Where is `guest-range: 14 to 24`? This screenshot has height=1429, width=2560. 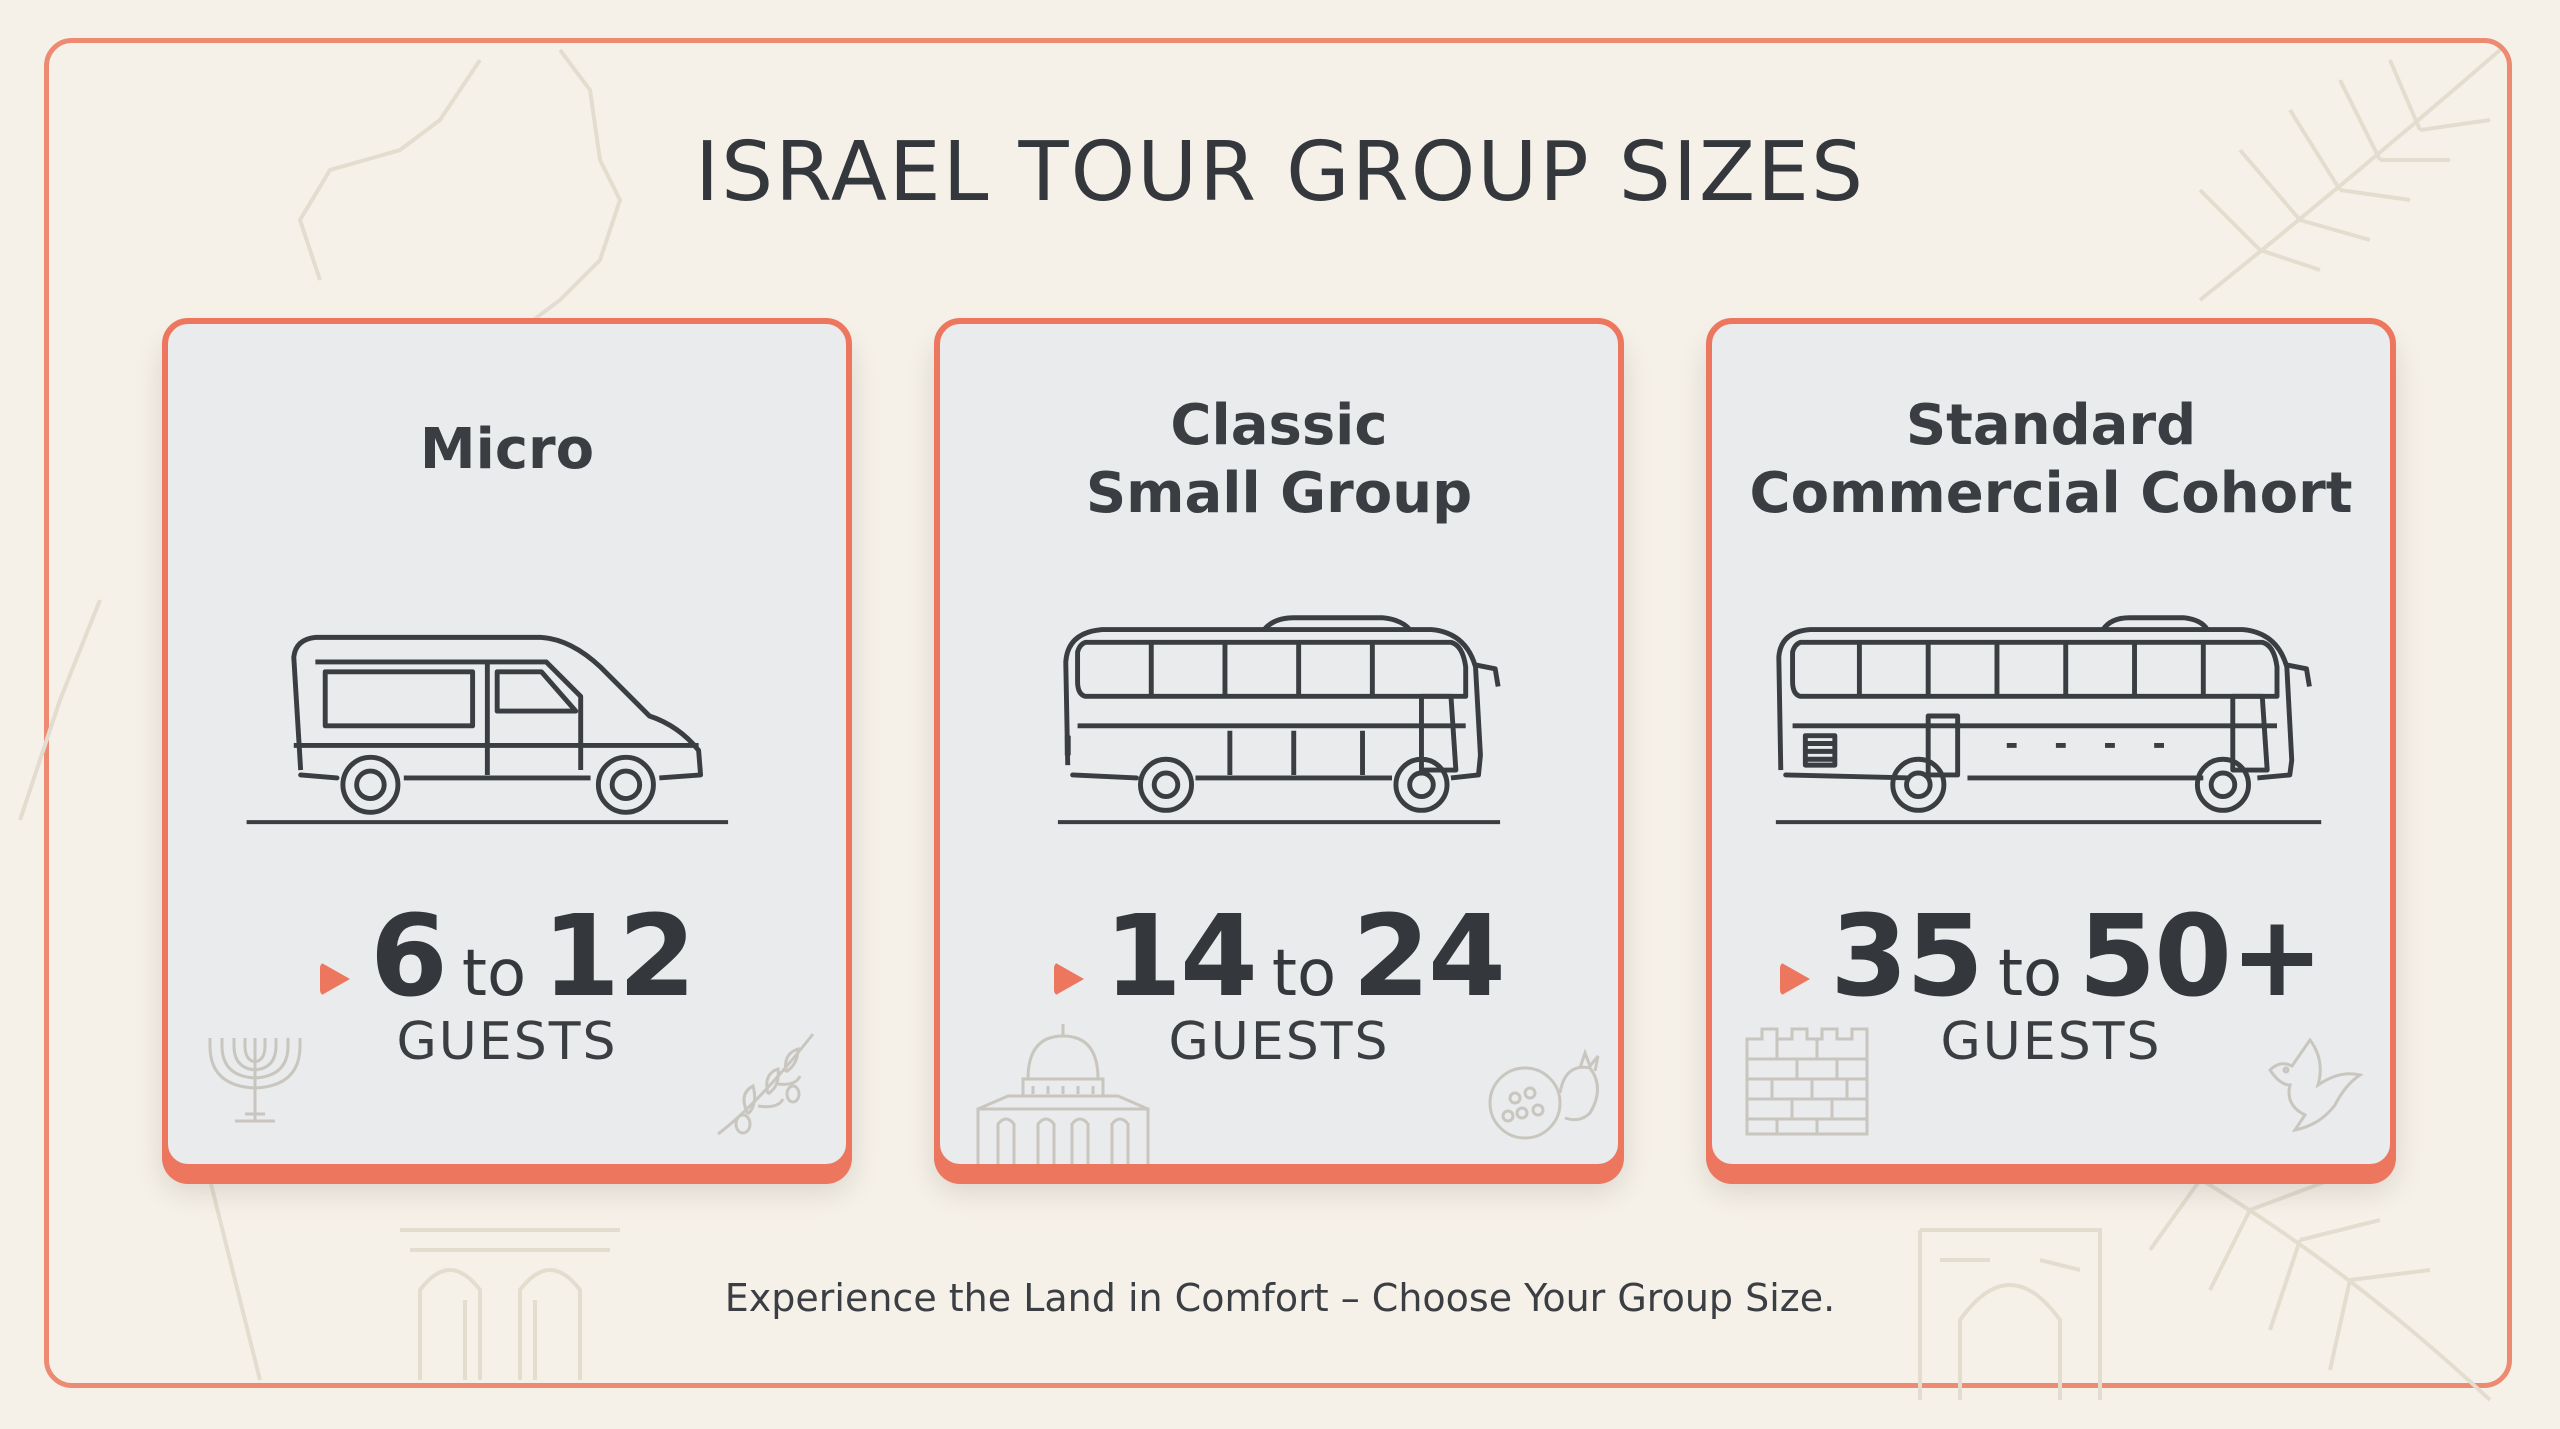
guest-range: 14 to 24 is located at coordinates (1279, 957).